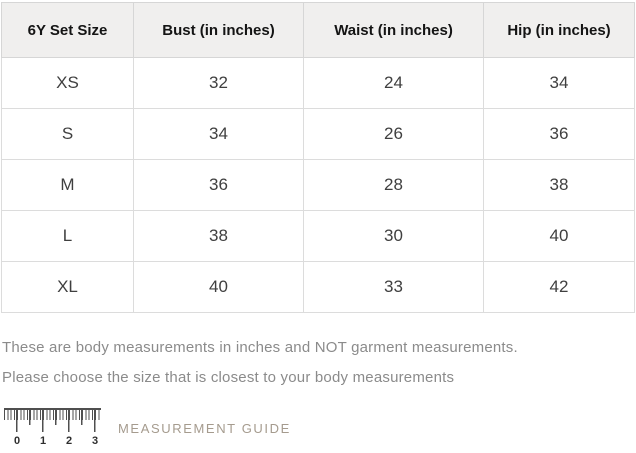  I want to click on column-header-waist: Waist (in inches), so click(393, 30).